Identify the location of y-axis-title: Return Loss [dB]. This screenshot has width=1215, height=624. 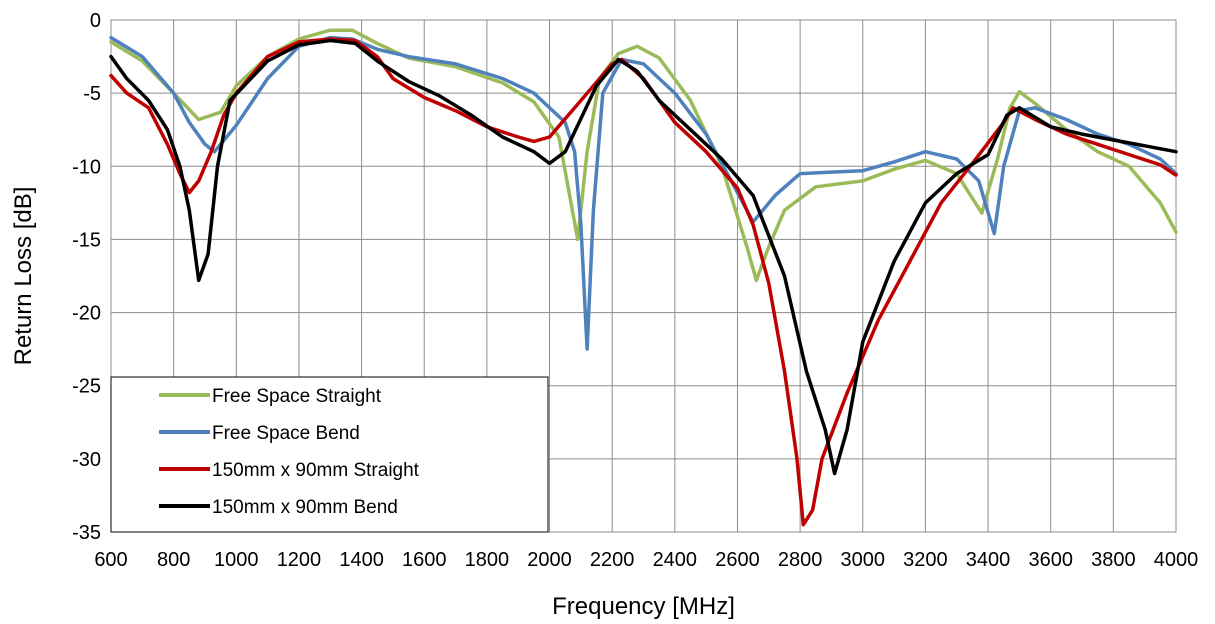
(23, 276).